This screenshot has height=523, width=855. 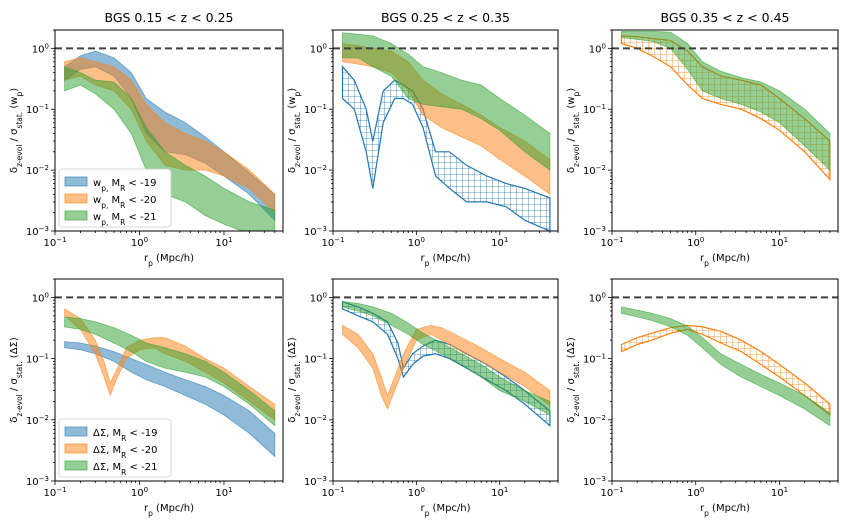 I want to click on band--m-r-19, so click(x=170, y=399).